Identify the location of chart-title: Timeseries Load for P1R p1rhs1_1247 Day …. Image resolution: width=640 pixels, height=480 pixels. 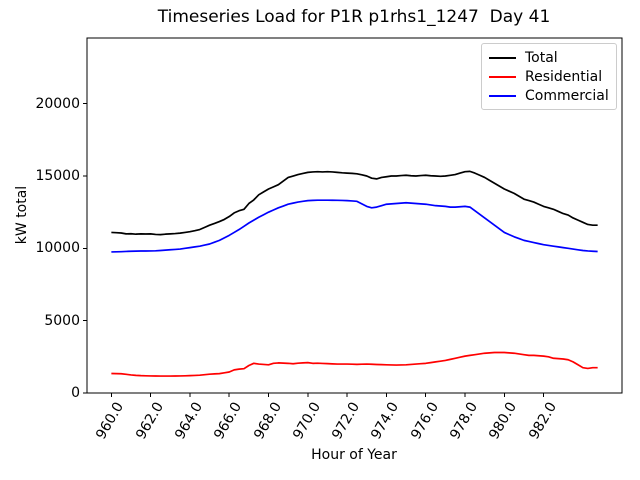
(354, 17).